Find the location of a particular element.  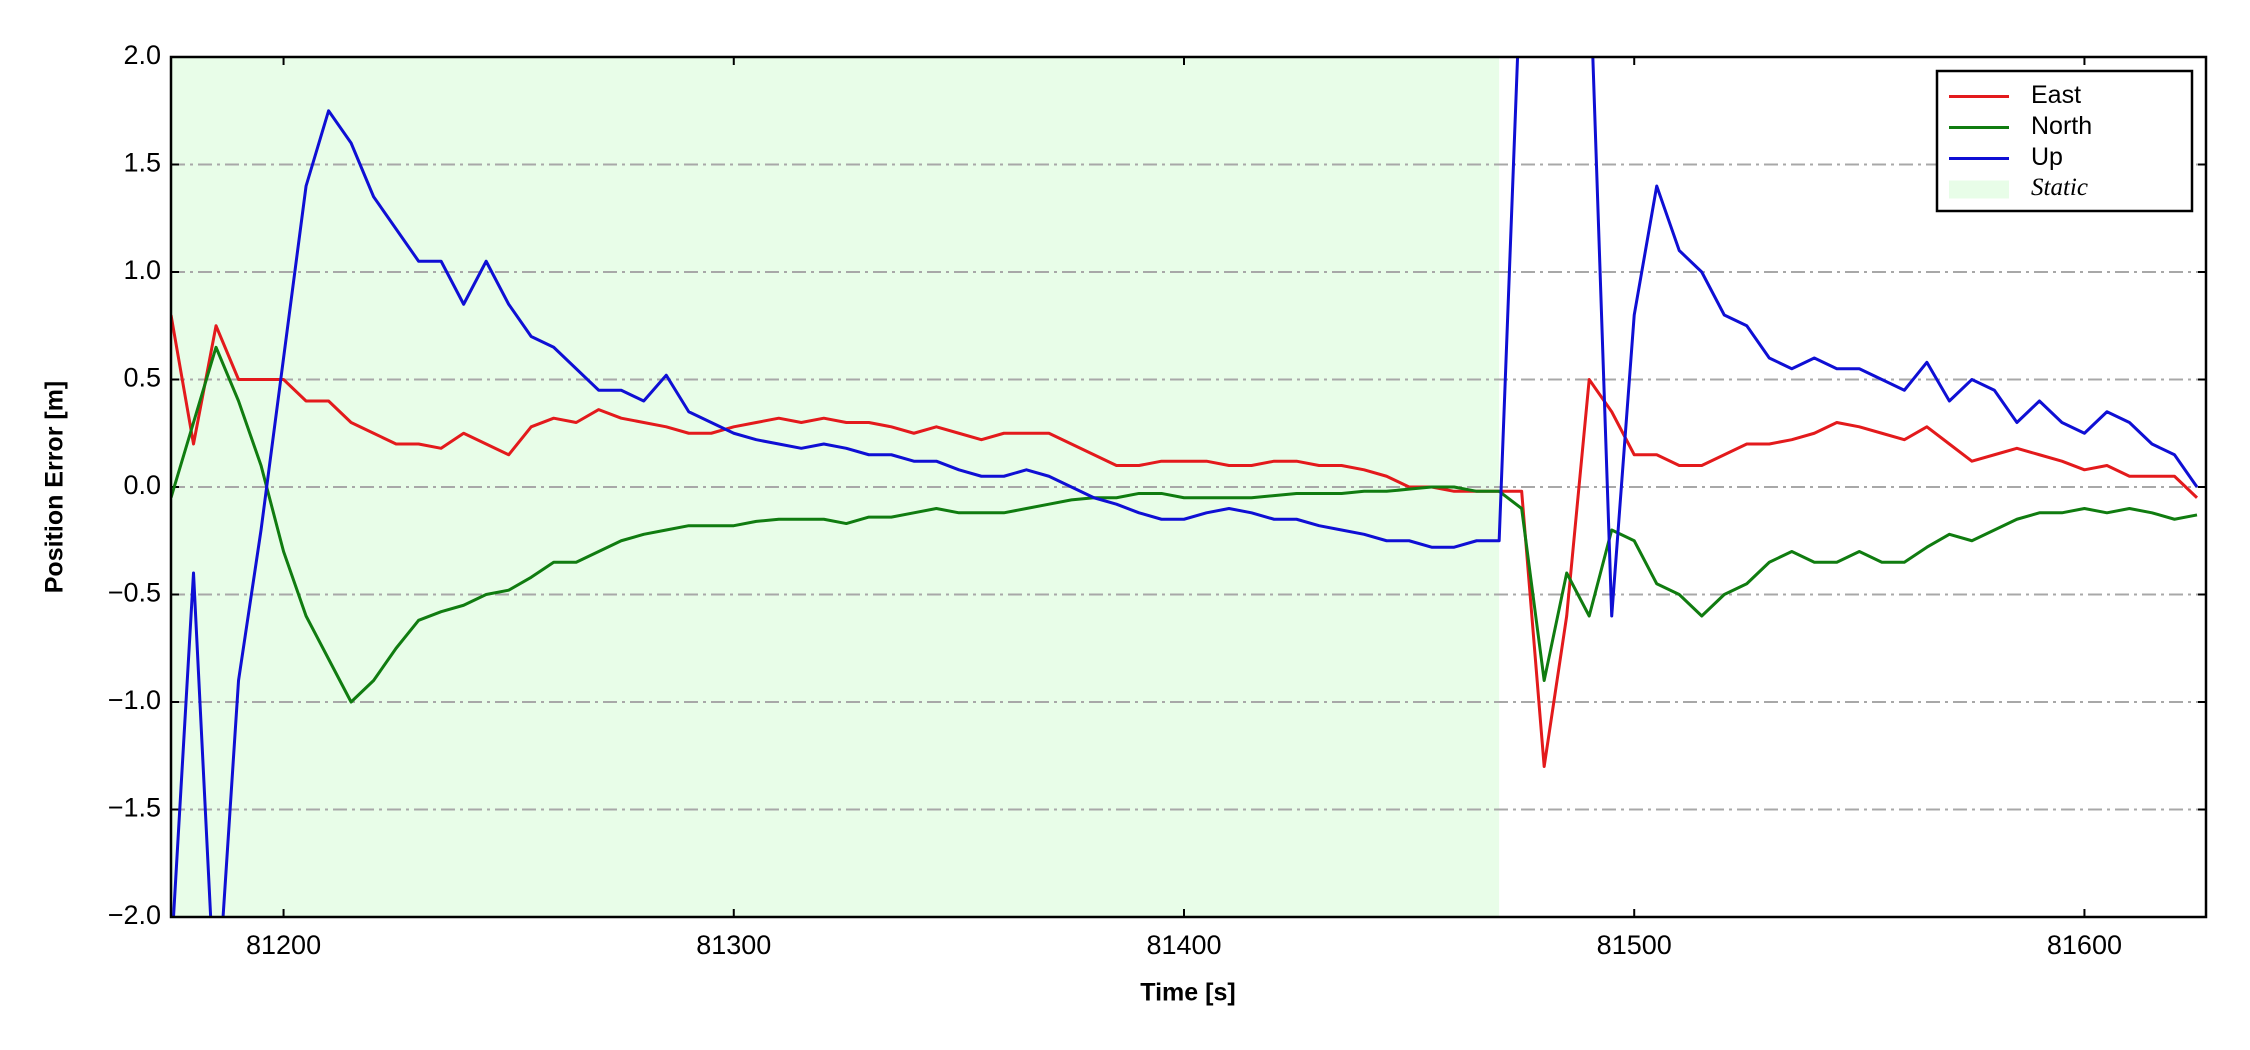

x-tick-label: 81400 is located at coordinates (1183, 945).